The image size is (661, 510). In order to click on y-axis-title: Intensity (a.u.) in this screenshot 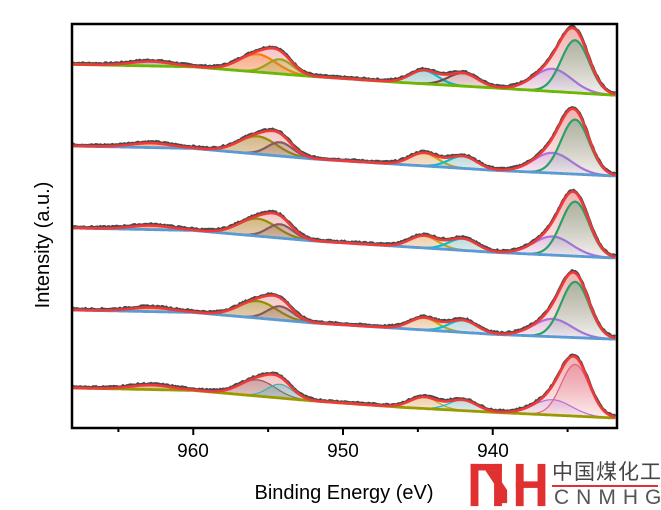, I will do `click(43, 245)`.